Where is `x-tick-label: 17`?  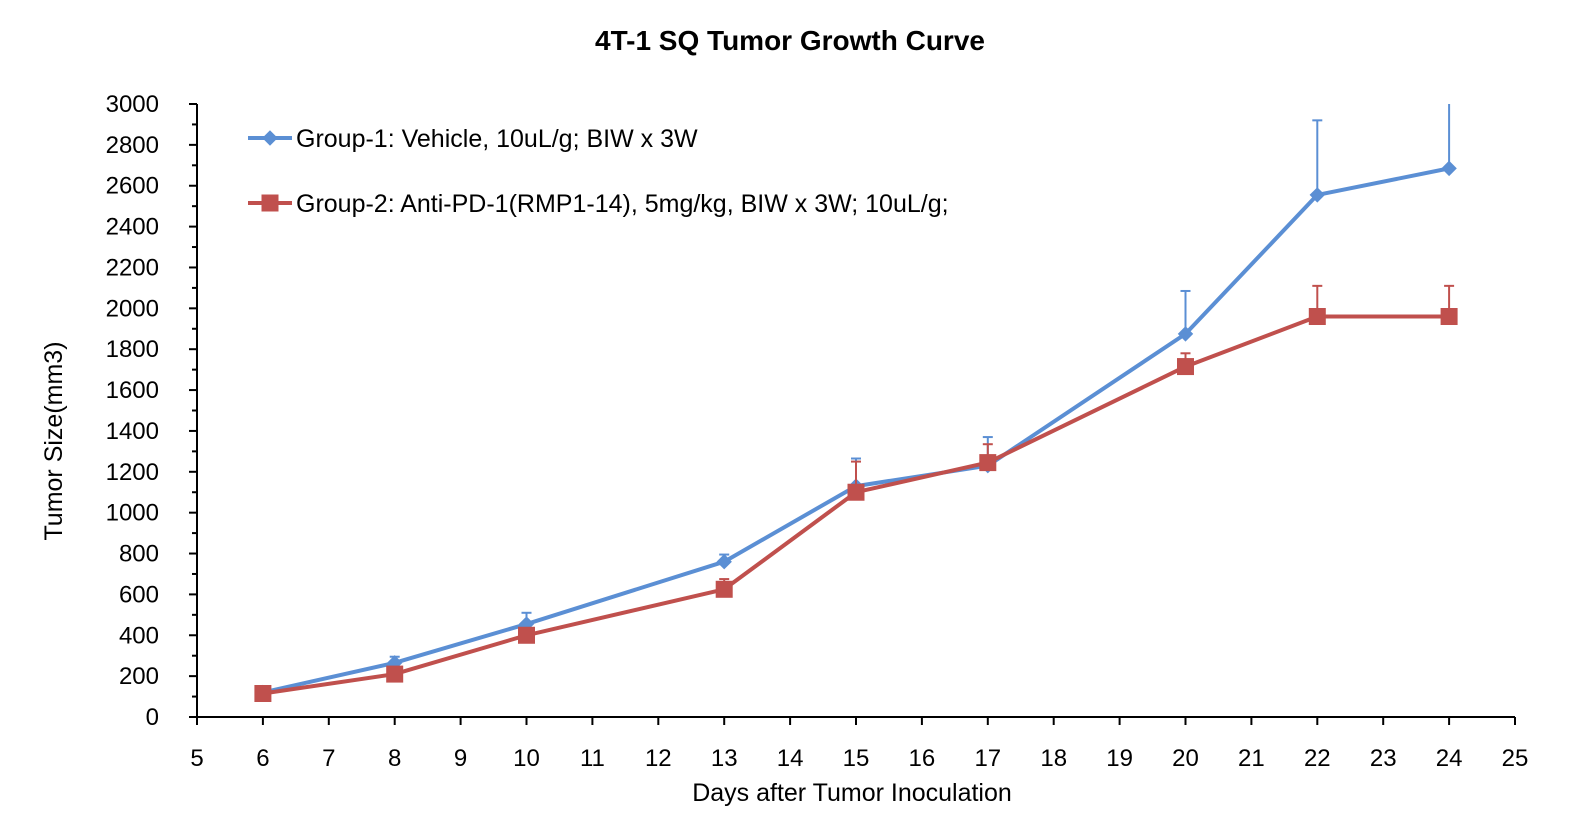
x-tick-label: 17 is located at coordinates (987, 758).